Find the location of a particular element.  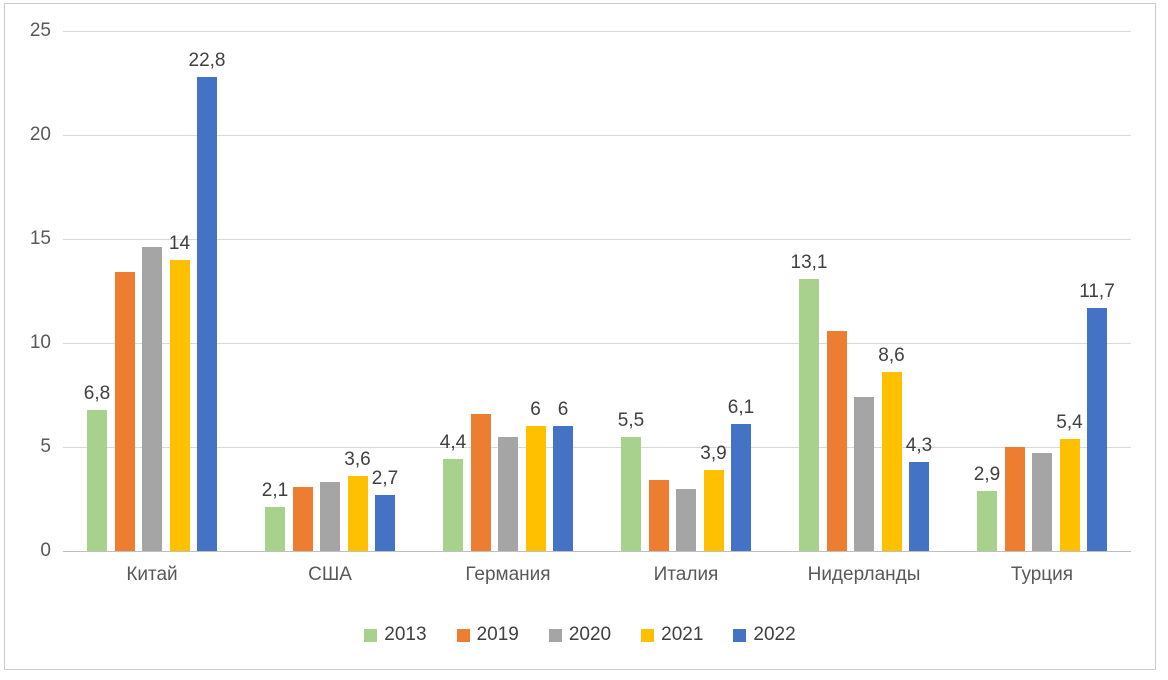

x-axis-category-label: Турция is located at coordinates (1042, 574).